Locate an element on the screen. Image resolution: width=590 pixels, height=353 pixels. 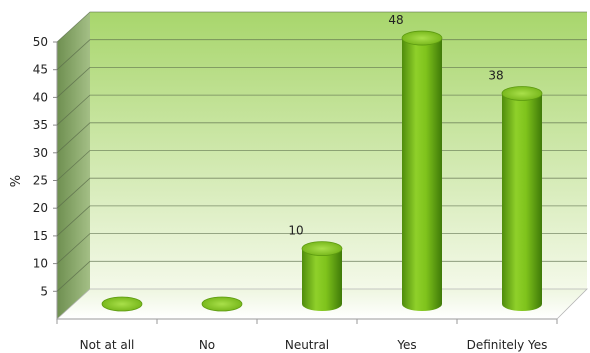
x-tick-label: Definitely Yes is located at coordinates (507, 345).